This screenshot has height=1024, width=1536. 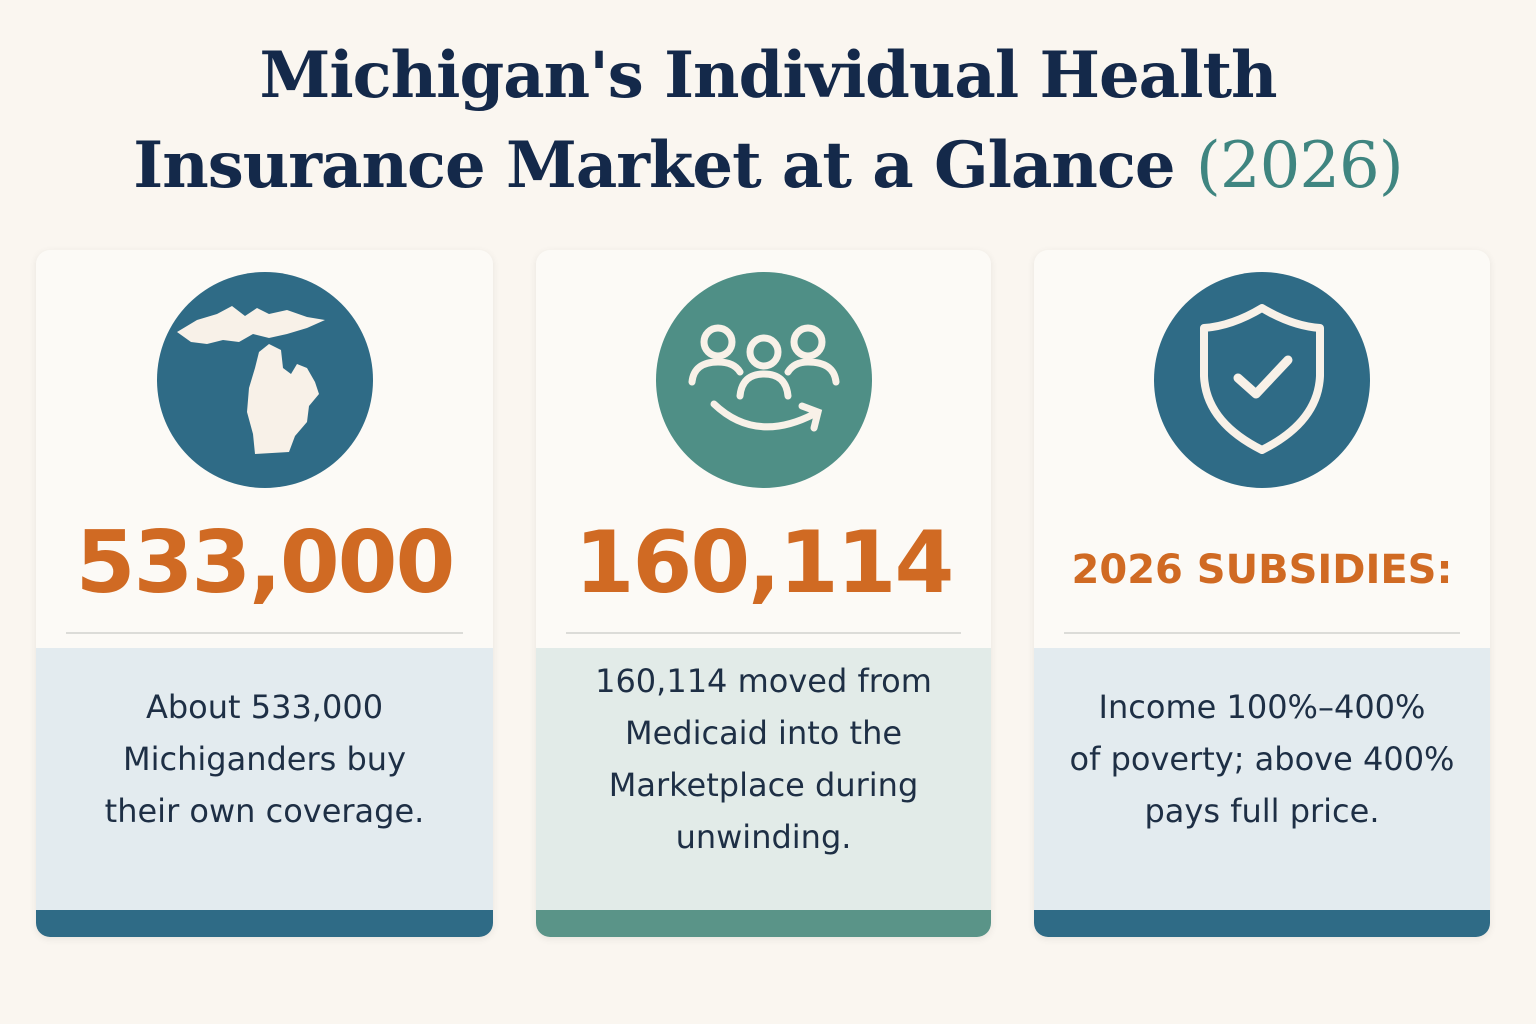 What do you see at coordinates (763, 733) in the screenshot?
I see `description-line: Medicaid into the` at bounding box center [763, 733].